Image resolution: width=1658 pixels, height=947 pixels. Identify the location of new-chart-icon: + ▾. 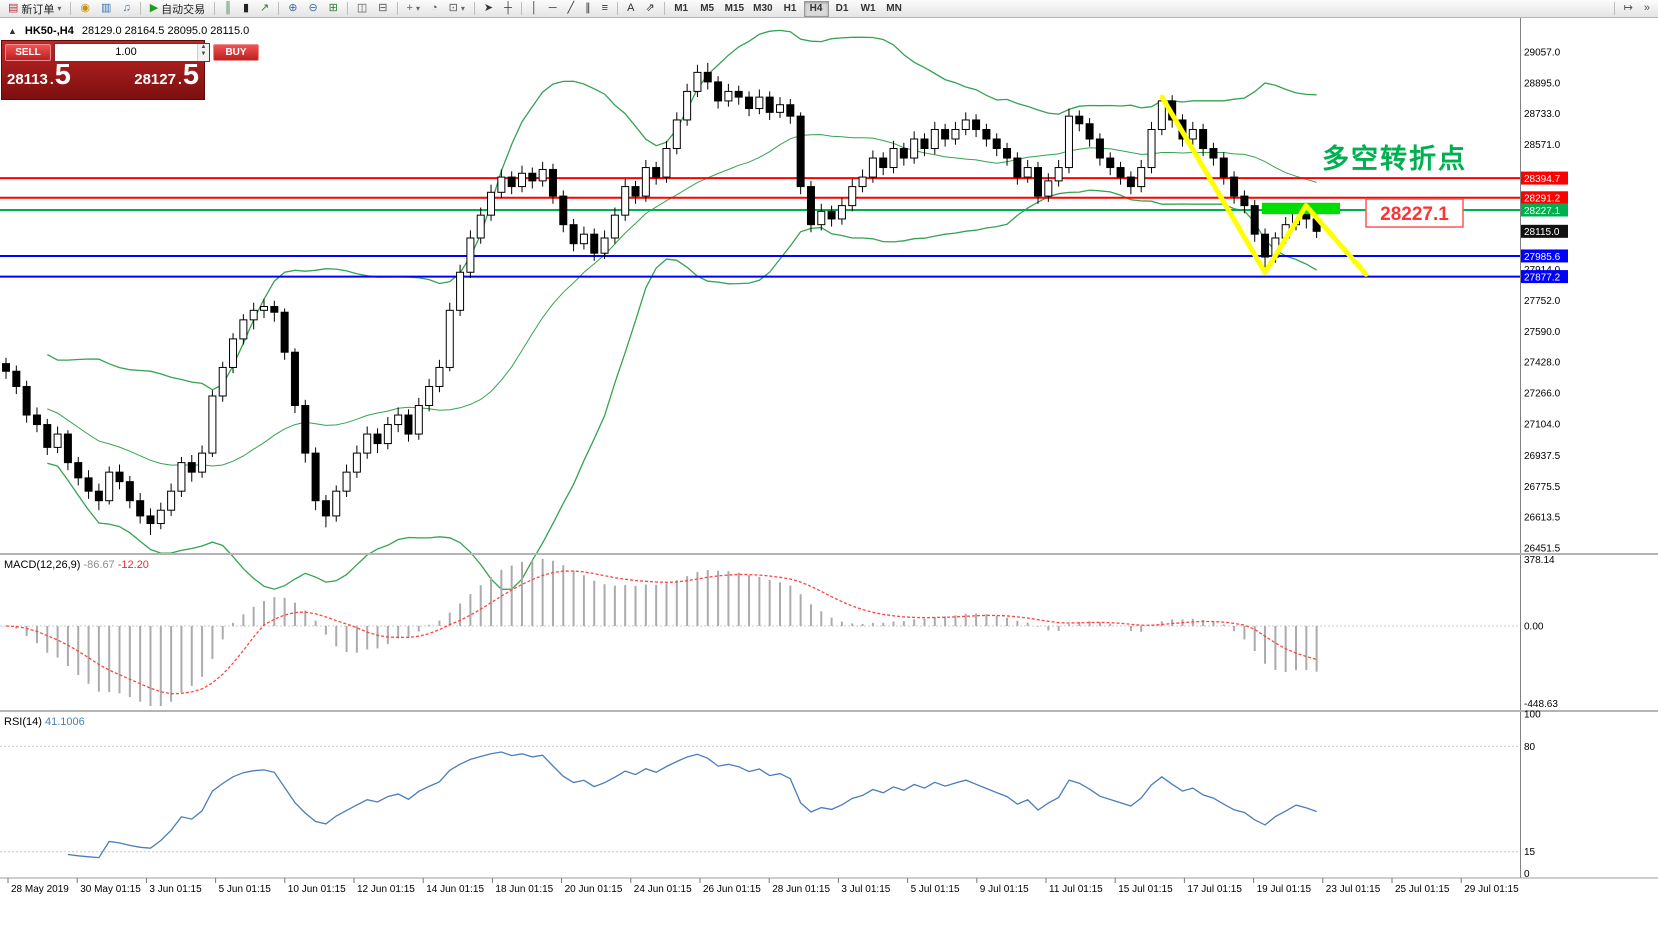
(413, 9).